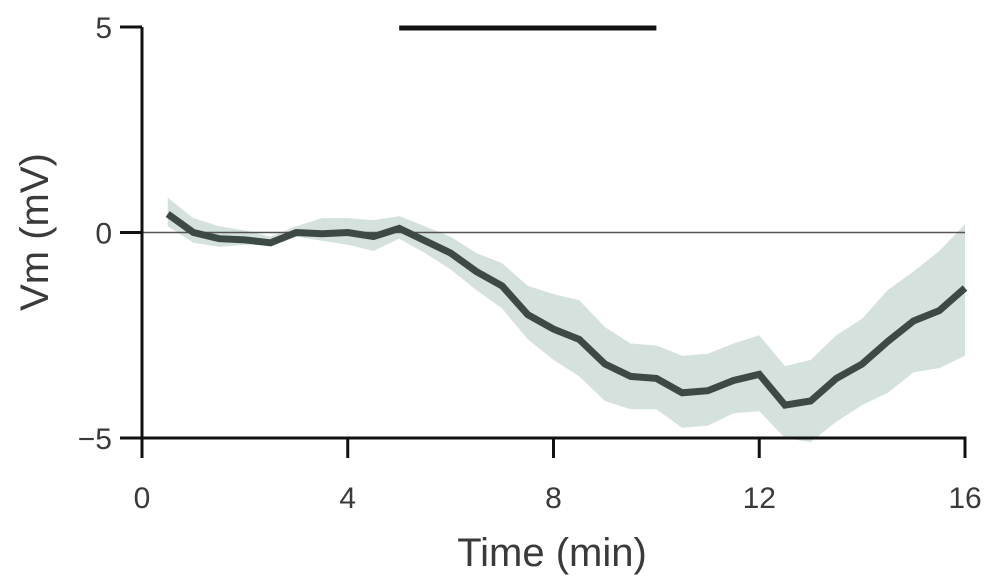 Image resolution: width=998 pixels, height=584 pixels. What do you see at coordinates (103, 234) in the screenshot?
I see `y-tick-label: 0` at bounding box center [103, 234].